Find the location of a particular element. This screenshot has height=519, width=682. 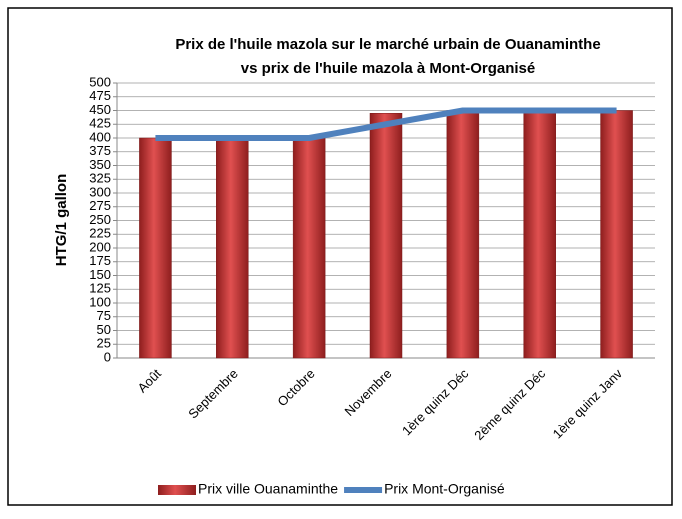

y-tick-label: 375 is located at coordinates (100, 150).